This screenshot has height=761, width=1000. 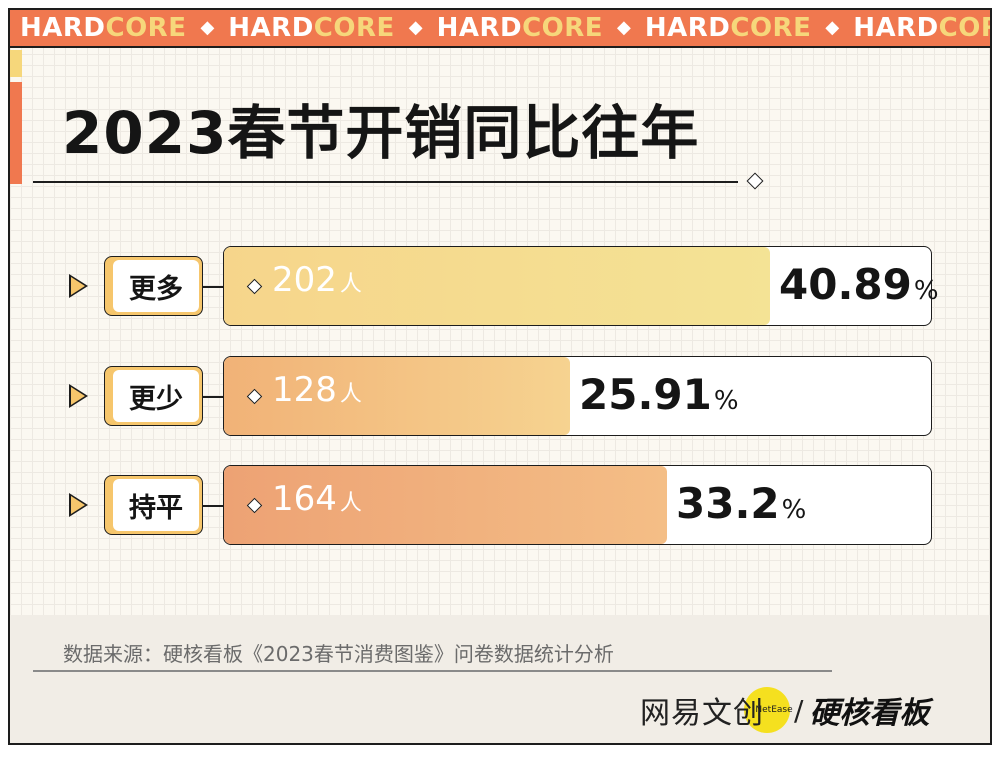 What do you see at coordinates (385, 182) in the screenshot?
I see `title-underline` at bounding box center [385, 182].